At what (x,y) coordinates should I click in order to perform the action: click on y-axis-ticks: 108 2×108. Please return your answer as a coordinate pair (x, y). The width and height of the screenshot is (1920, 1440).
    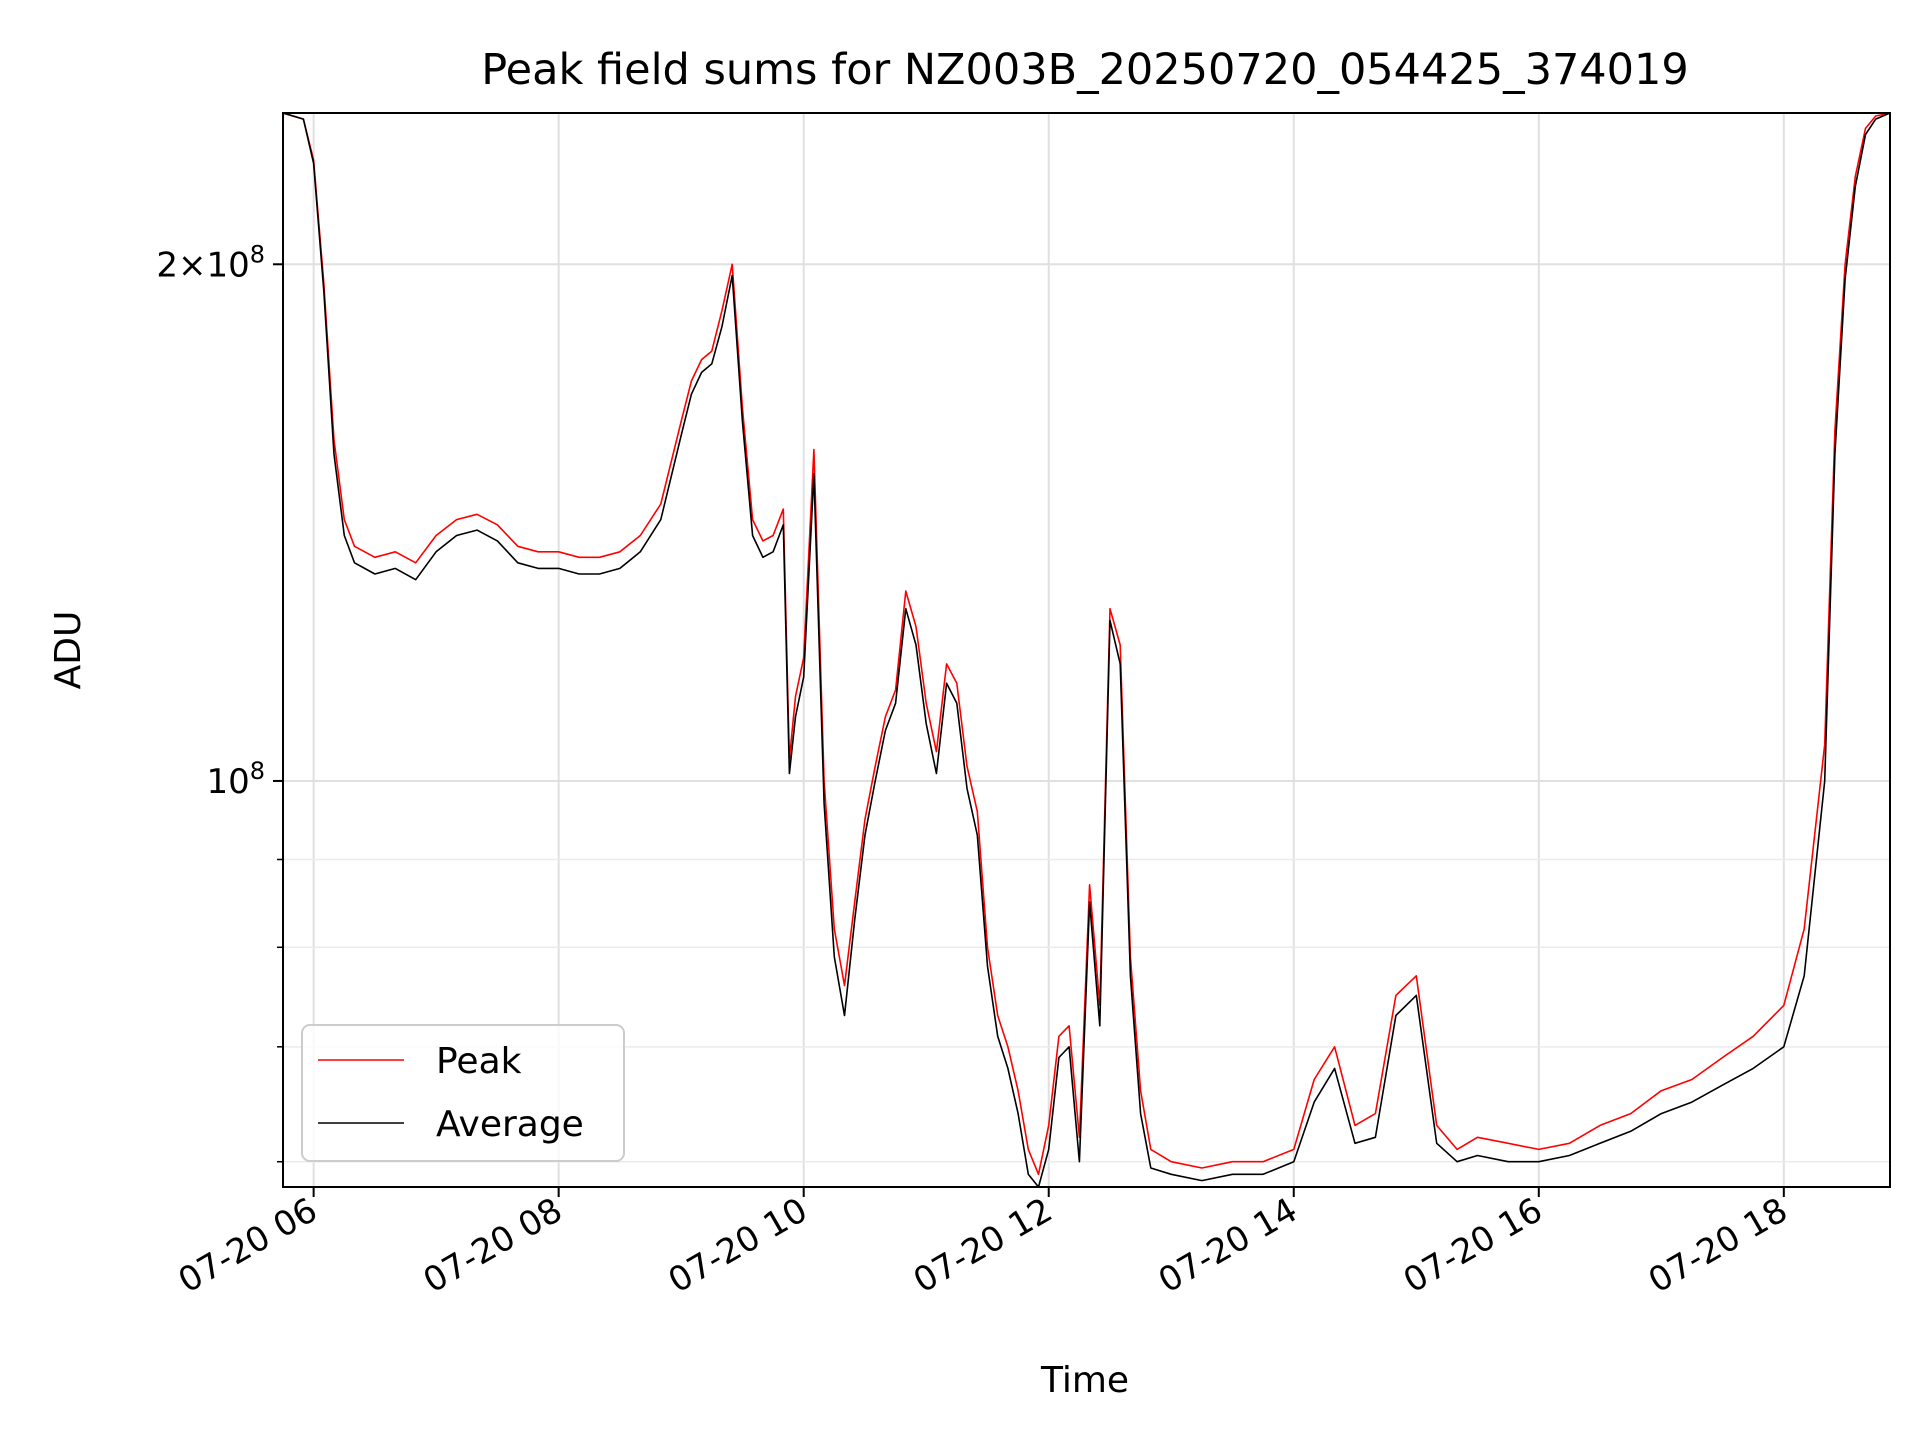
    Looking at the image, I should click on (219, 701).